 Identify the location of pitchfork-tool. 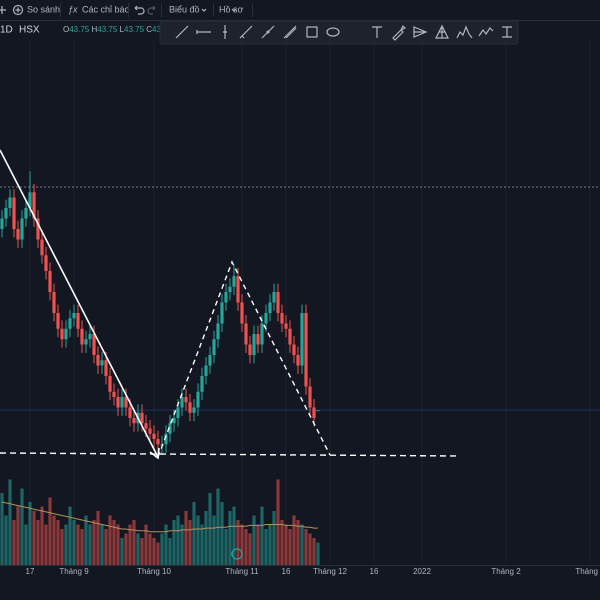
(420, 32).